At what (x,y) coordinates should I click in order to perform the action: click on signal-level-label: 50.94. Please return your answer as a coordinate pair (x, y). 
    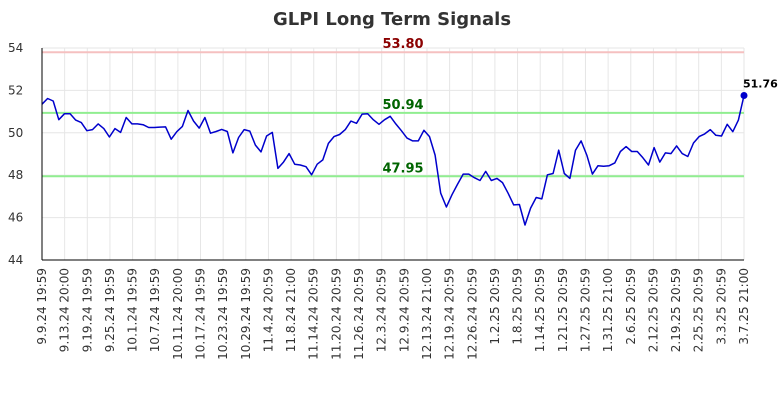
    Looking at the image, I should click on (402, 105).